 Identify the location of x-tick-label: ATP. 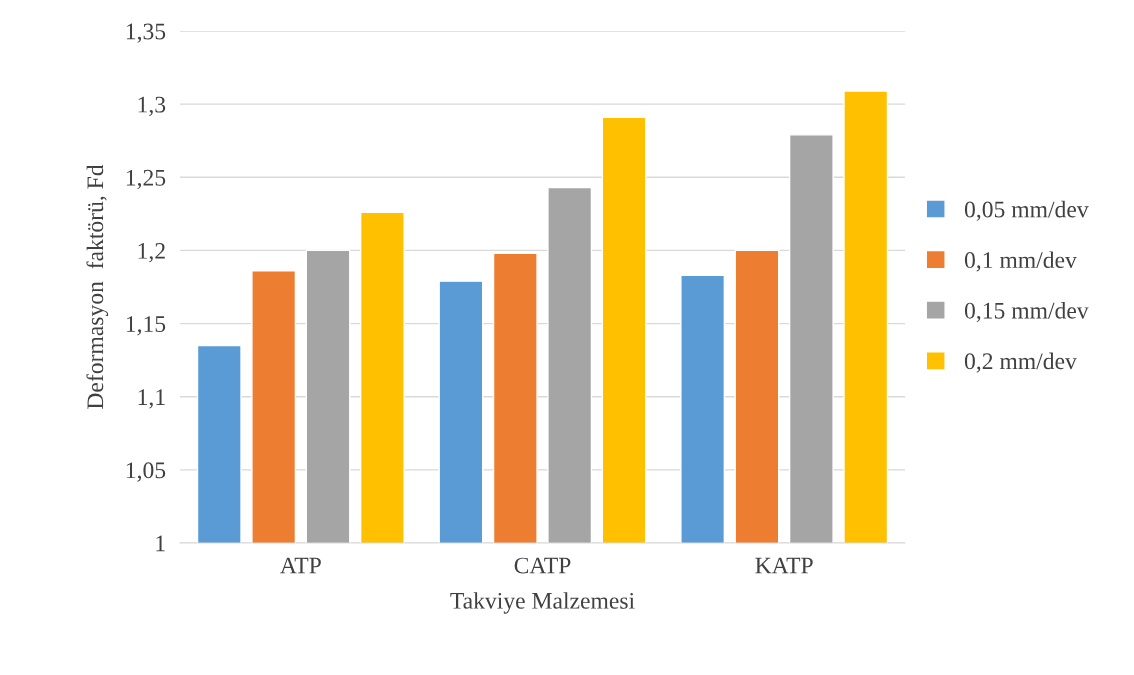
(300, 565).